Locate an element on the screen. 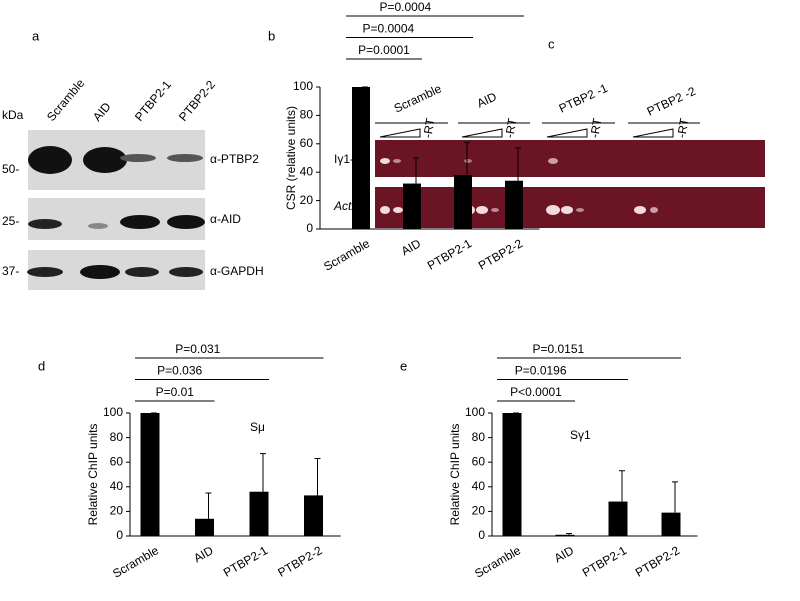  significance-label: P<0.0001 is located at coordinates (536, 392).